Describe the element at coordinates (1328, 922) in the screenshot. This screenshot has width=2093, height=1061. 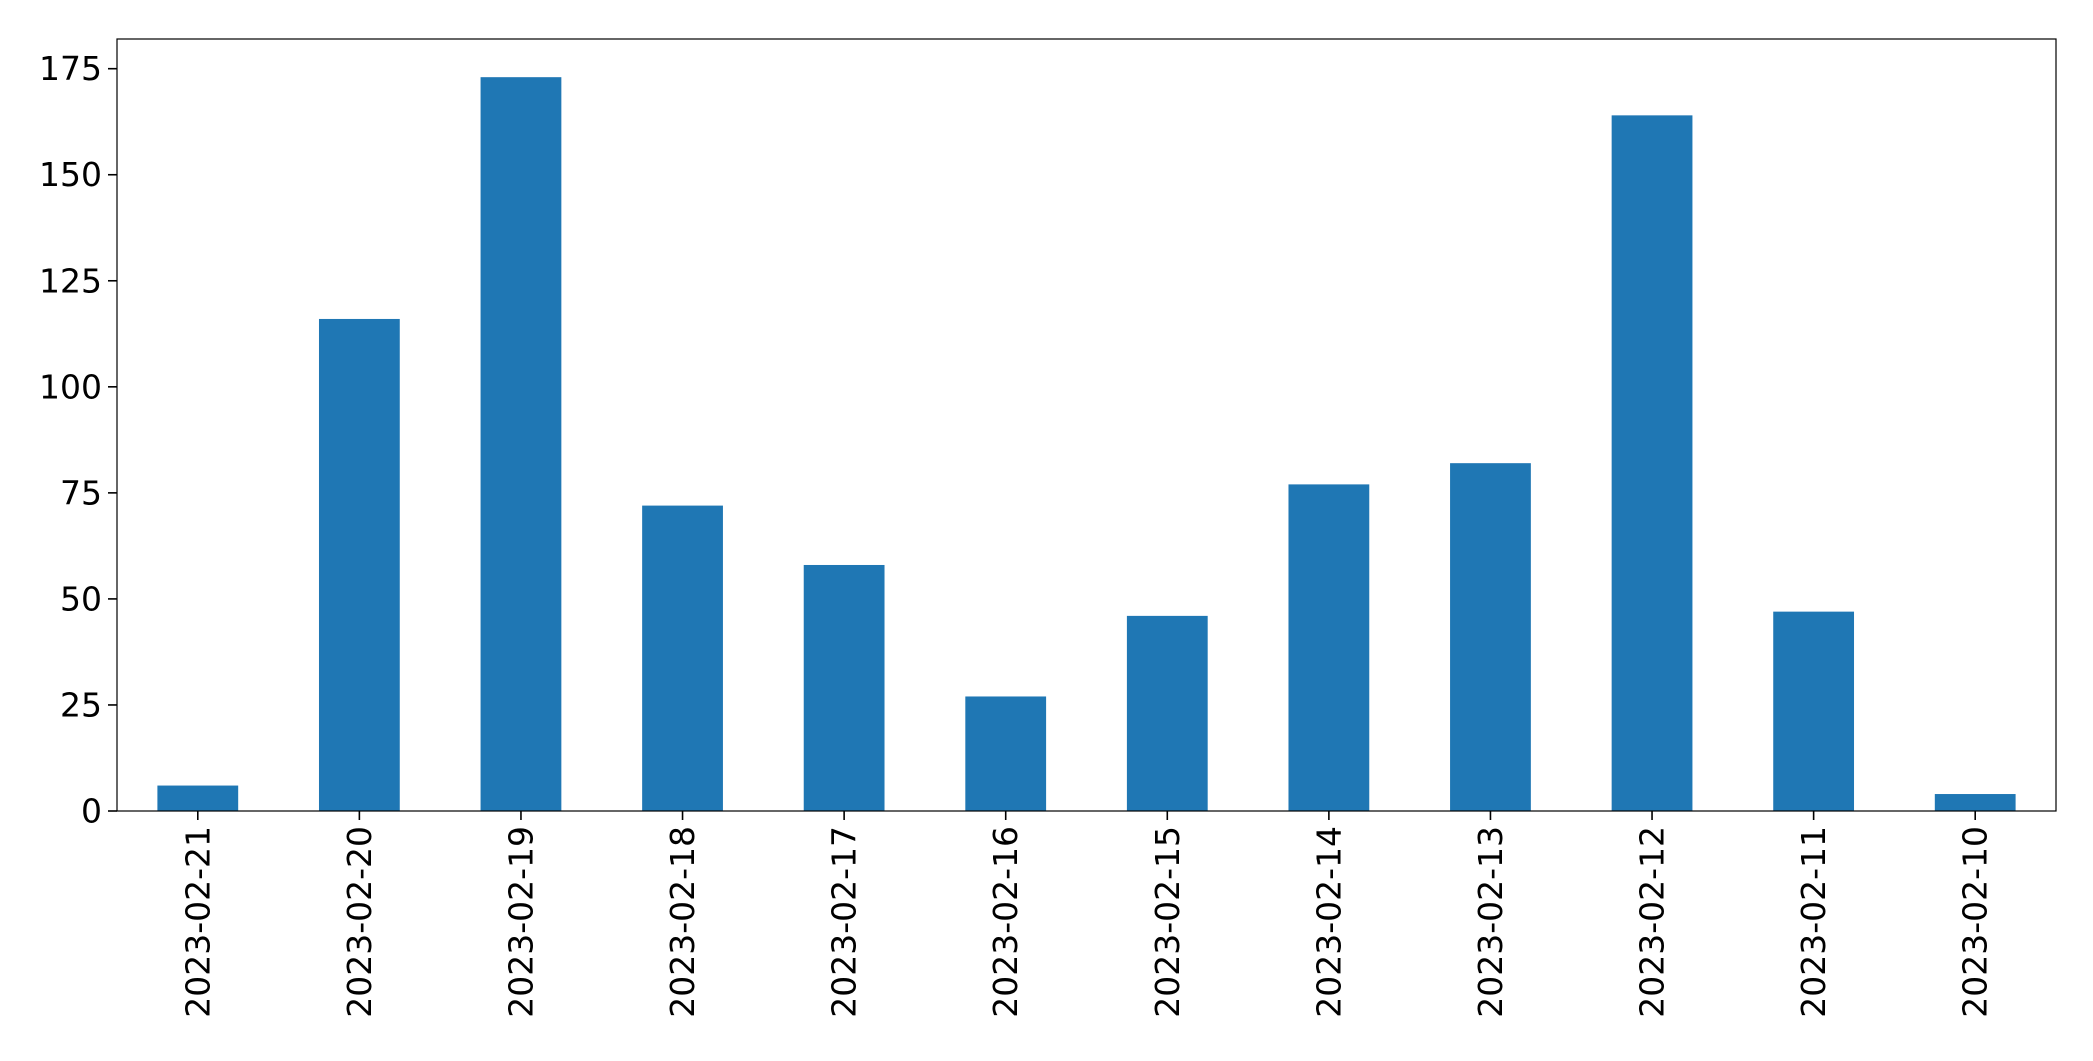
I see `x-tick-label: 2023-02-14` at that location.